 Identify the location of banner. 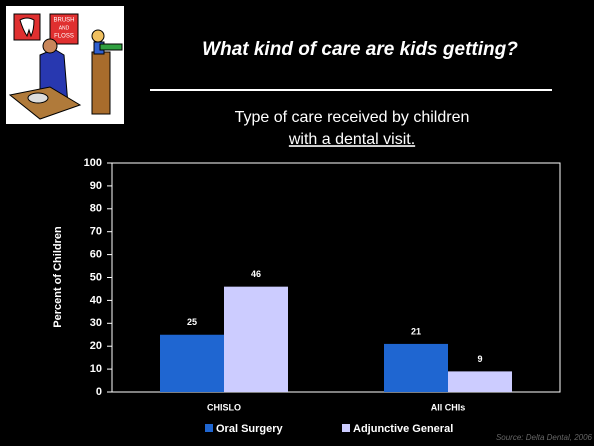
(111, 47).